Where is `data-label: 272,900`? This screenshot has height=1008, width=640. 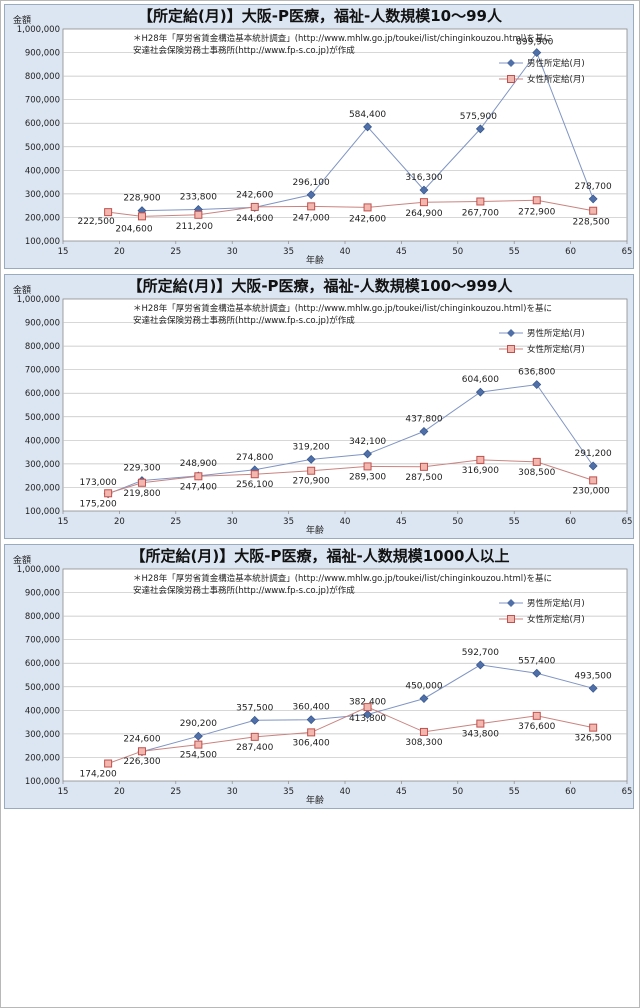
data-label: 272,900 is located at coordinates (536, 212).